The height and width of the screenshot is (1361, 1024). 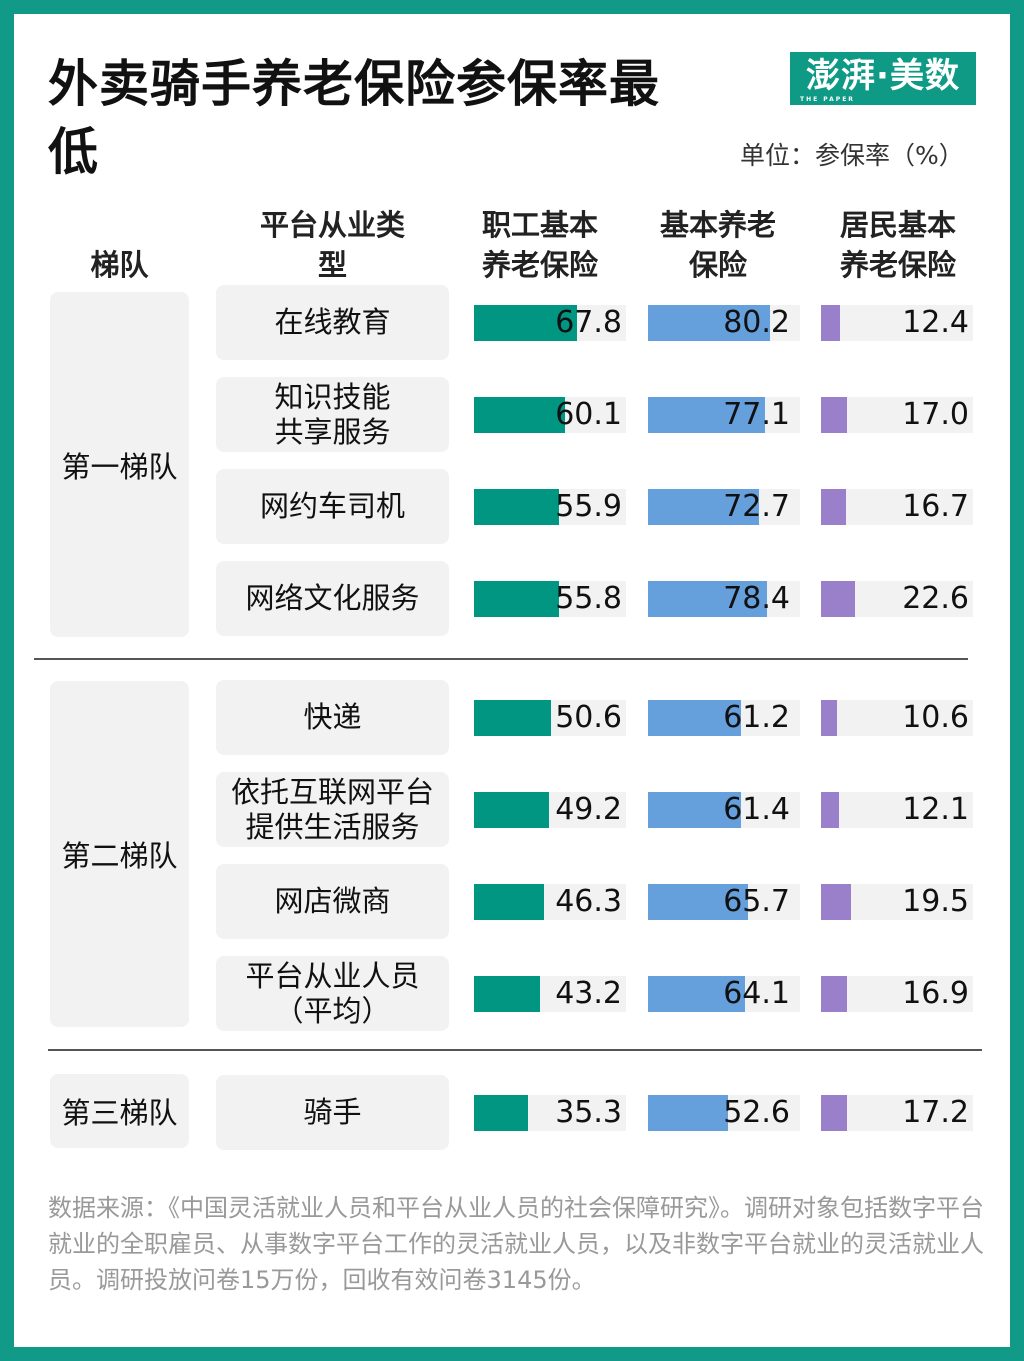 What do you see at coordinates (332, 414) in the screenshot?
I see `platform-type: 知识技能共享服务` at bounding box center [332, 414].